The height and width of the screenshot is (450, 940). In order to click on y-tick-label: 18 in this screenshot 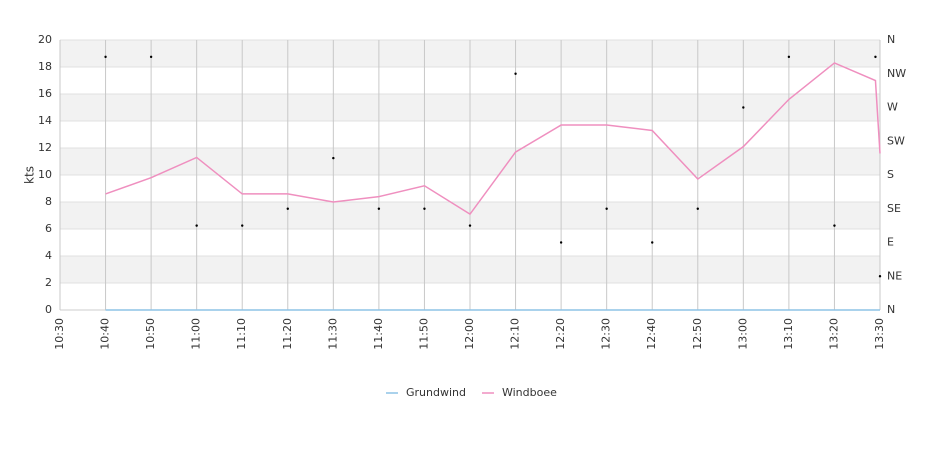, I will do `click(45, 66)`.